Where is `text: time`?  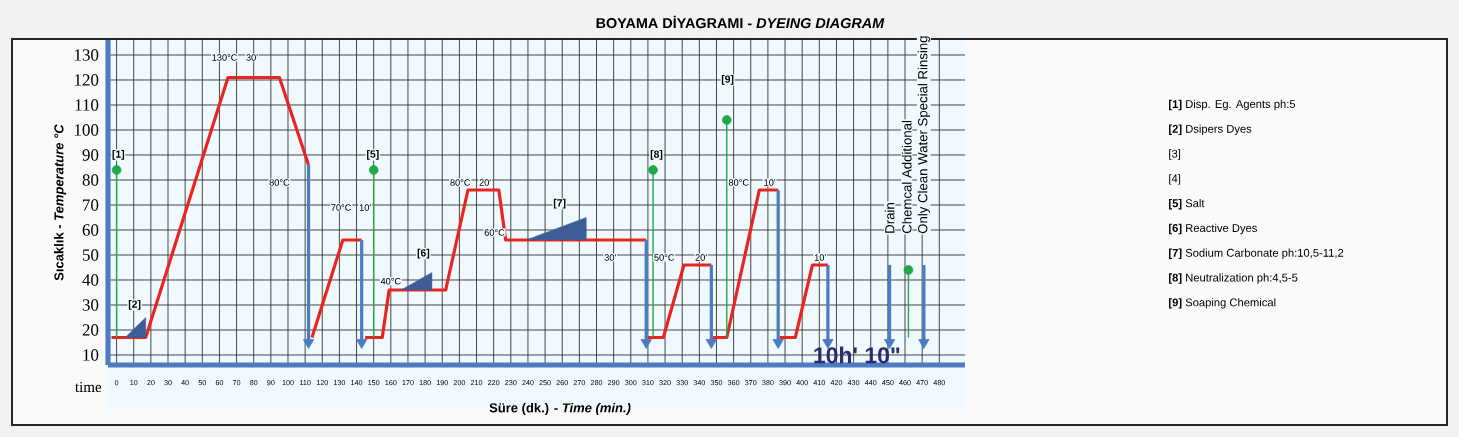
text: time is located at coordinates (88, 387).